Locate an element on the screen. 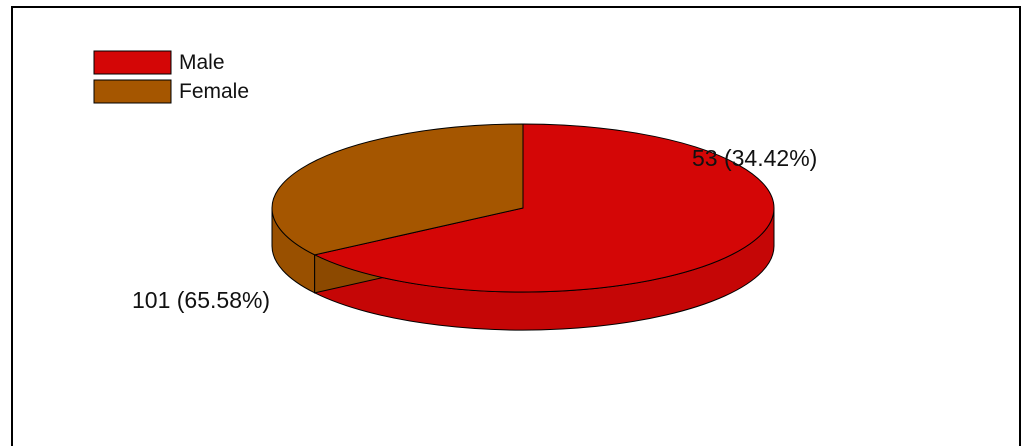 The image size is (1032, 446). legend-swatch-male is located at coordinates (132, 62).